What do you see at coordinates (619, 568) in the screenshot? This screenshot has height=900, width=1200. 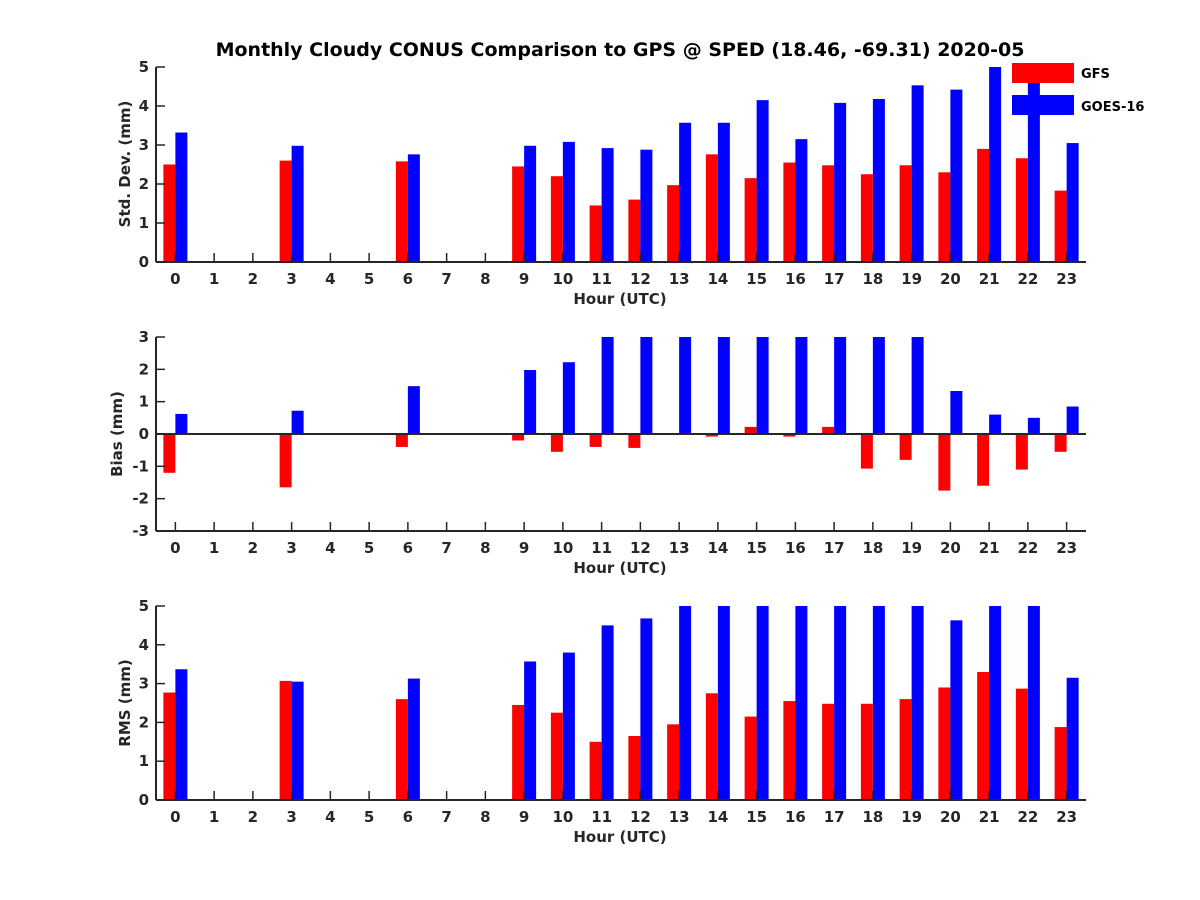 I see `x-axis-label-bias: Hour (UTC)` at bounding box center [619, 568].